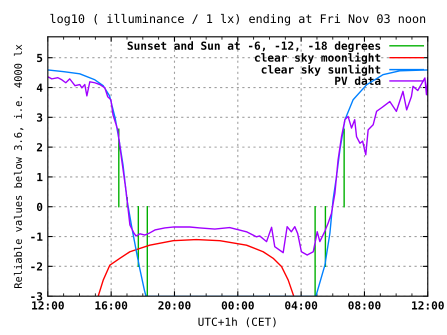 This screenshot has width=447, height=335. What do you see at coordinates (36, 296) in the screenshot?
I see `y-tick-label: -3` at bounding box center [36, 296].